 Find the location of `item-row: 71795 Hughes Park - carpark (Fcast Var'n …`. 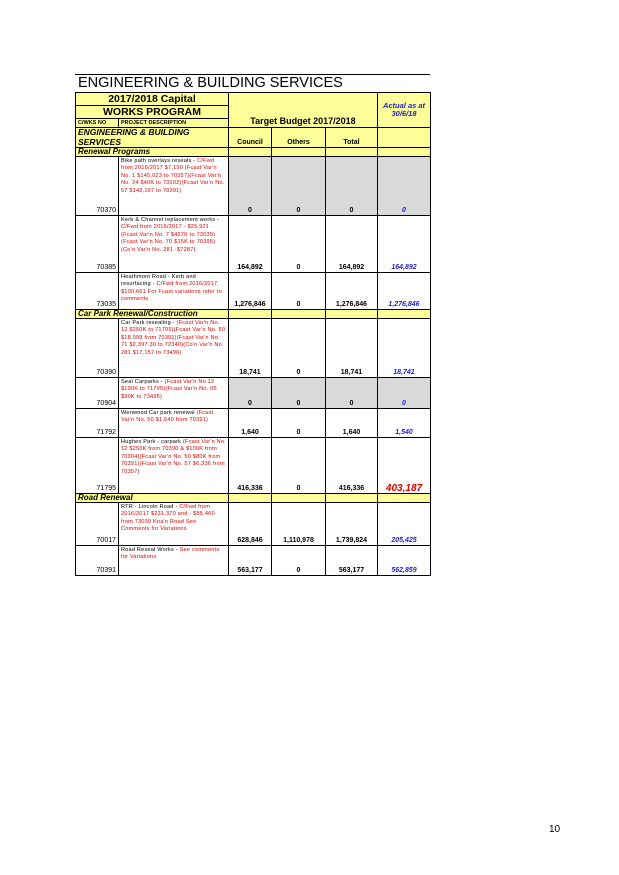

item-row: 71795 Hughes Park - carpark (Fcast Var'n … is located at coordinates (253, 465).